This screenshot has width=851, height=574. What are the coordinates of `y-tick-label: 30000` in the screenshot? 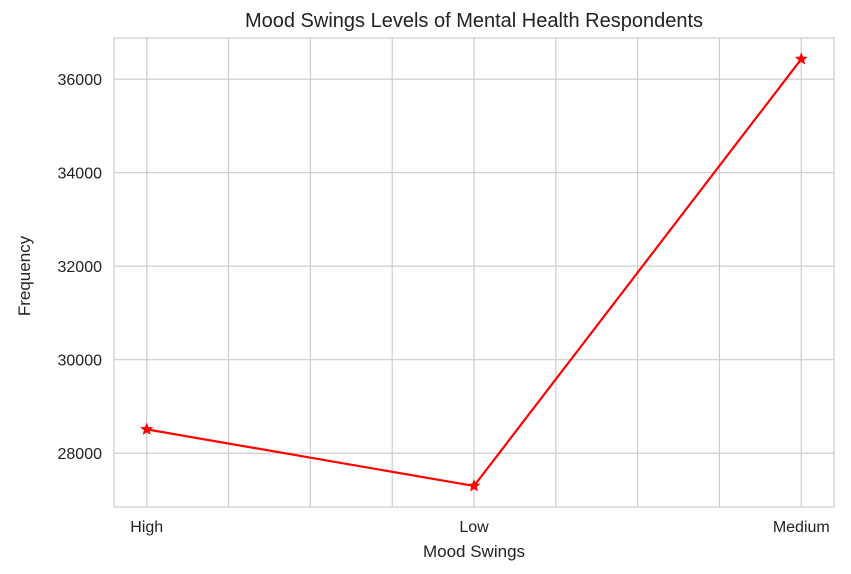 It's located at (80, 361).